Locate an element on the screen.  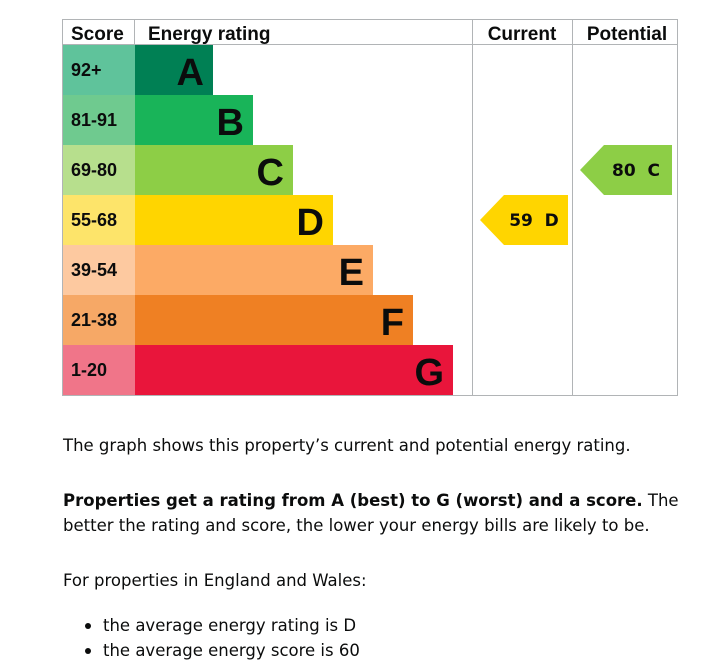
band-g: 1-20 G is located at coordinates (258, 370).